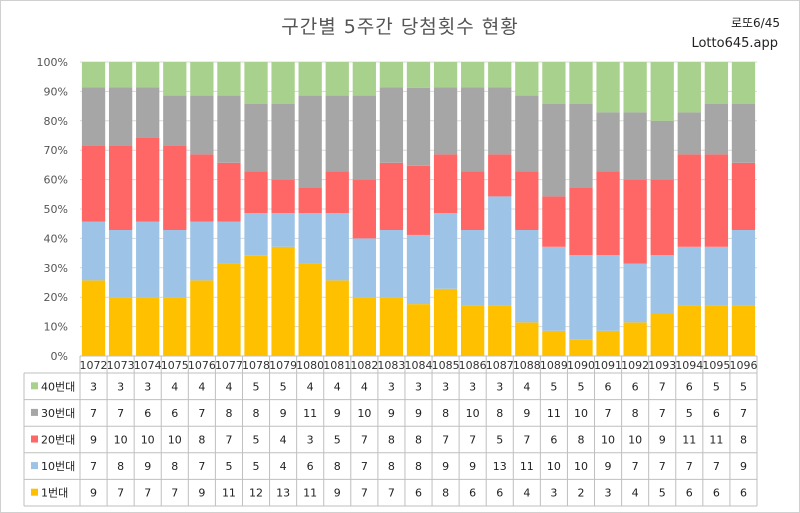 The image size is (800, 513). I want to click on legend-label: 10번대, so click(58, 466).